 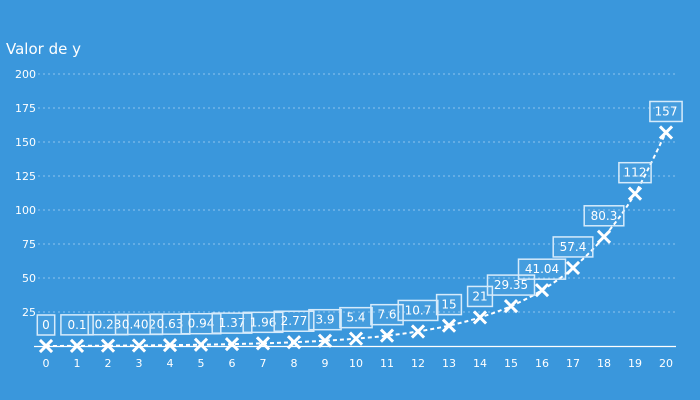 I want to click on data-label-text: 2.77, so click(x=294, y=321).